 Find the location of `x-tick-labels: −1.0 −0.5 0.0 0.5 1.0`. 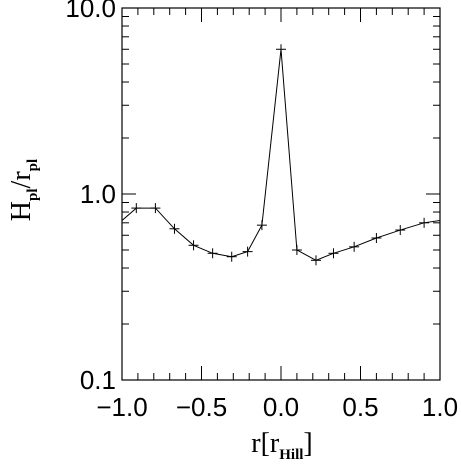

x-tick-labels: −1.0 −0.5 0.0 0.5 1.0 is located at coordinates (277, 407).